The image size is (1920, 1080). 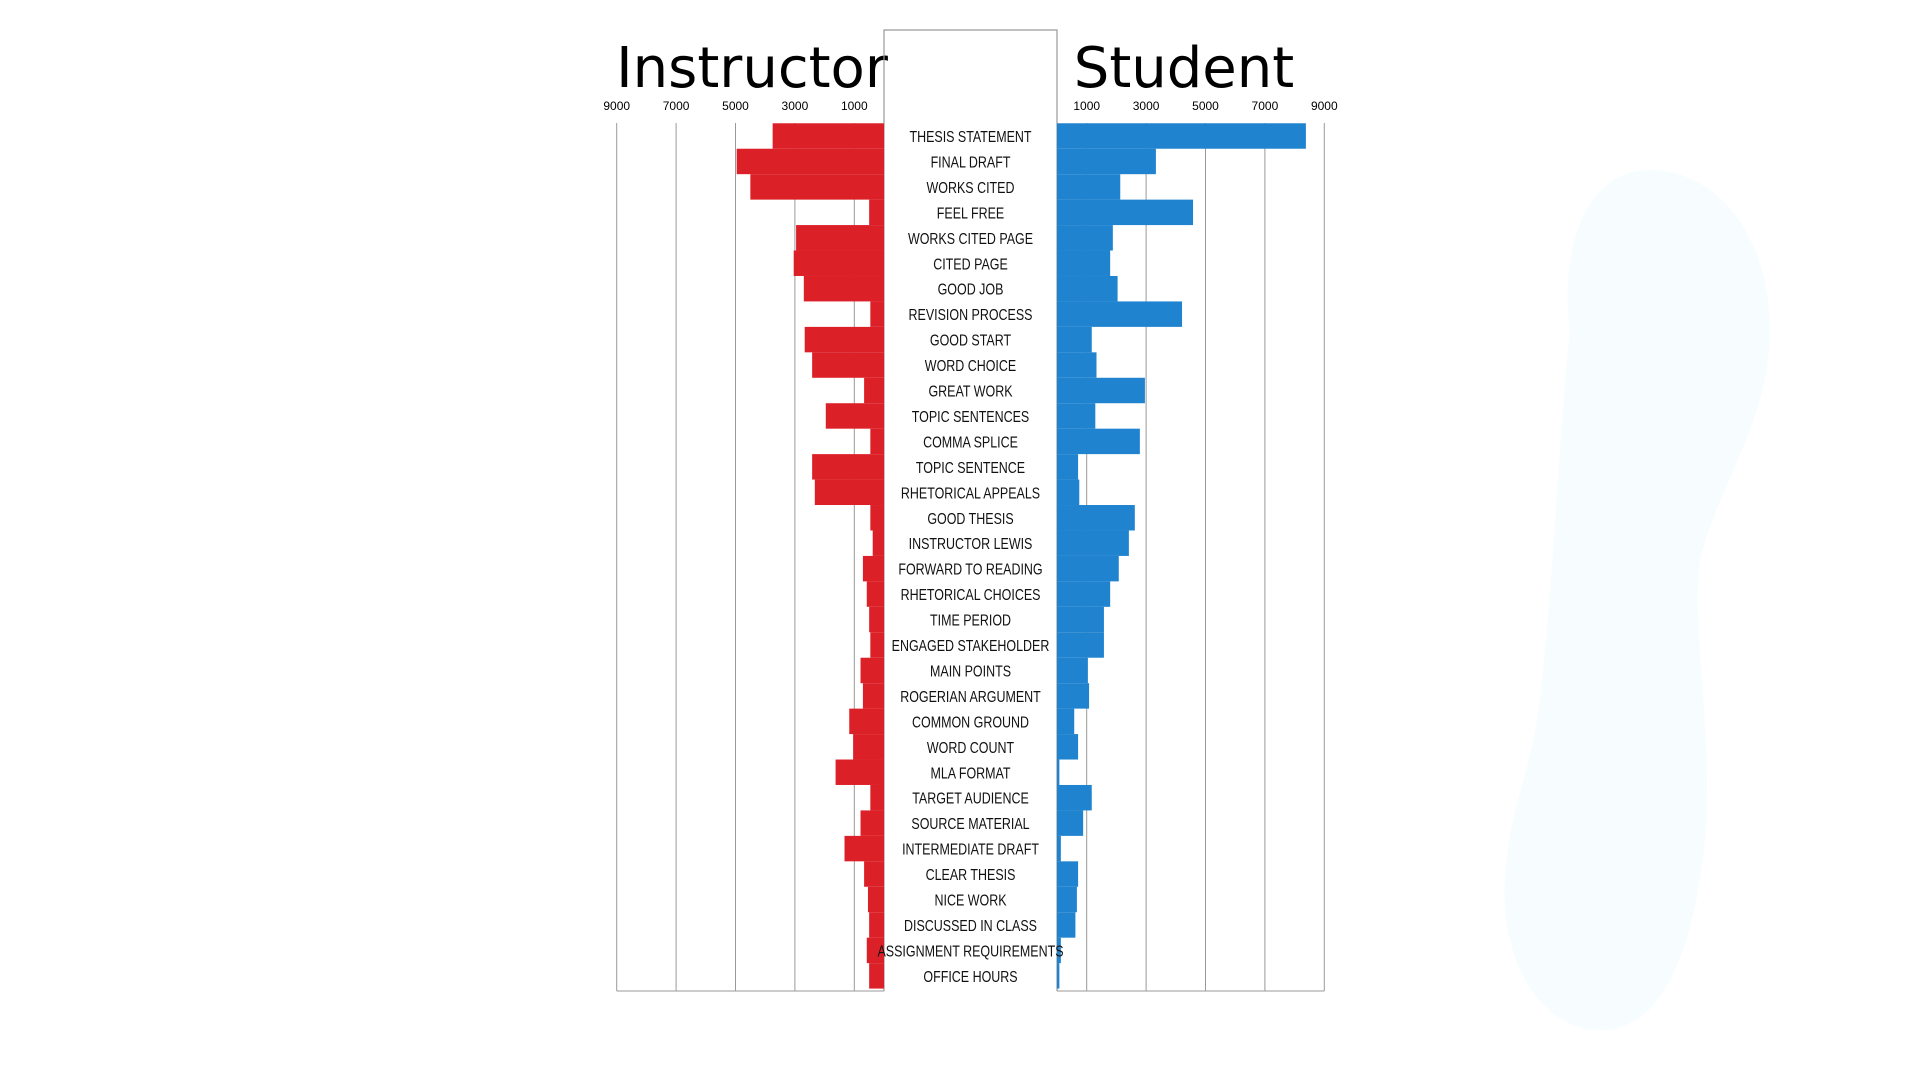 What do you see at coordinates (795, 106) in the screenshot?
I see `instructor-tick-label: 3000` at bounding box center [795, 106].